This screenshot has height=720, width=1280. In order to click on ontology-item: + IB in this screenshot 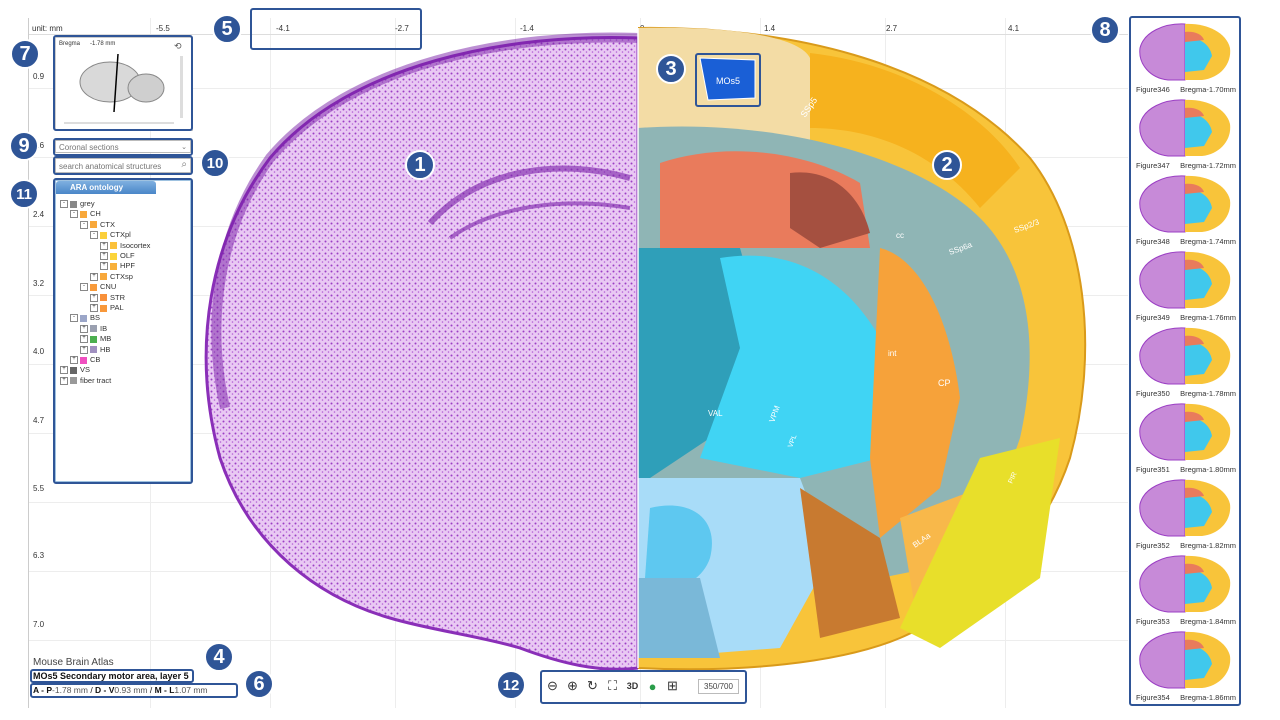, I will do `click(93, 329)`.